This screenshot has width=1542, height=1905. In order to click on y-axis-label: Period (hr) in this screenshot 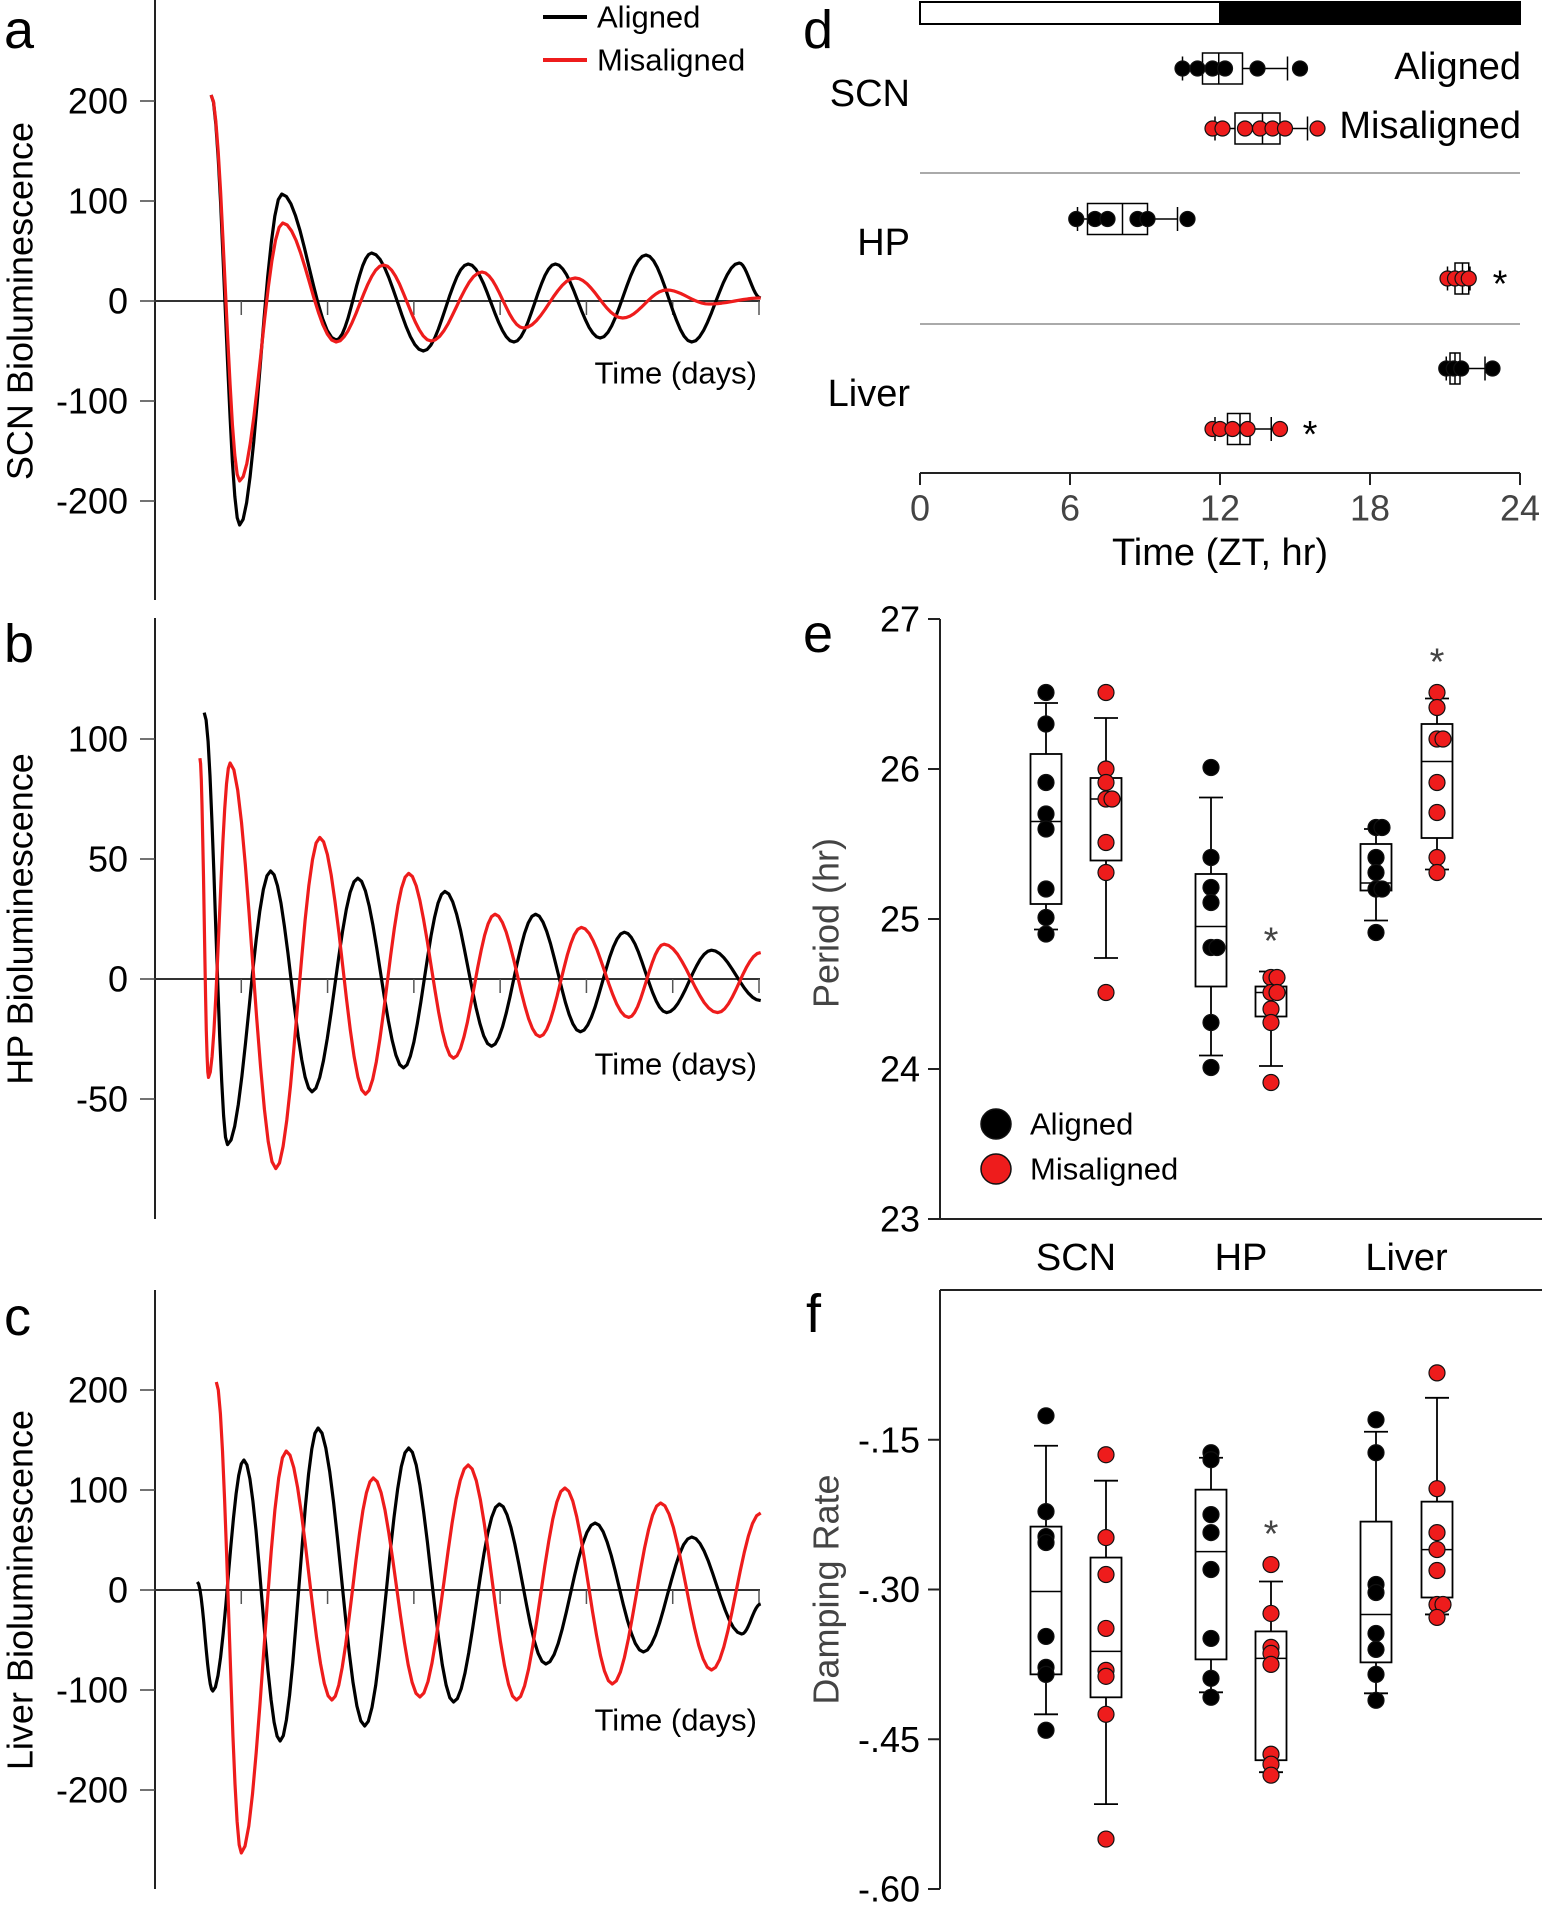, I will do `click(826, 923)`.